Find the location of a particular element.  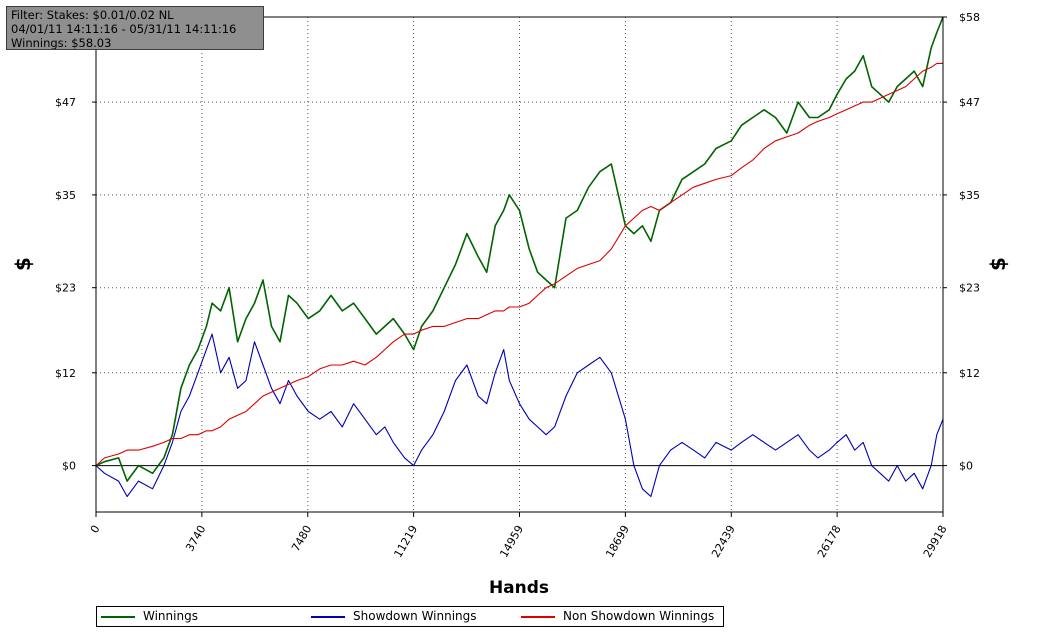

legend-swatch-showdown-winnings is located at coordinates (328, 617).